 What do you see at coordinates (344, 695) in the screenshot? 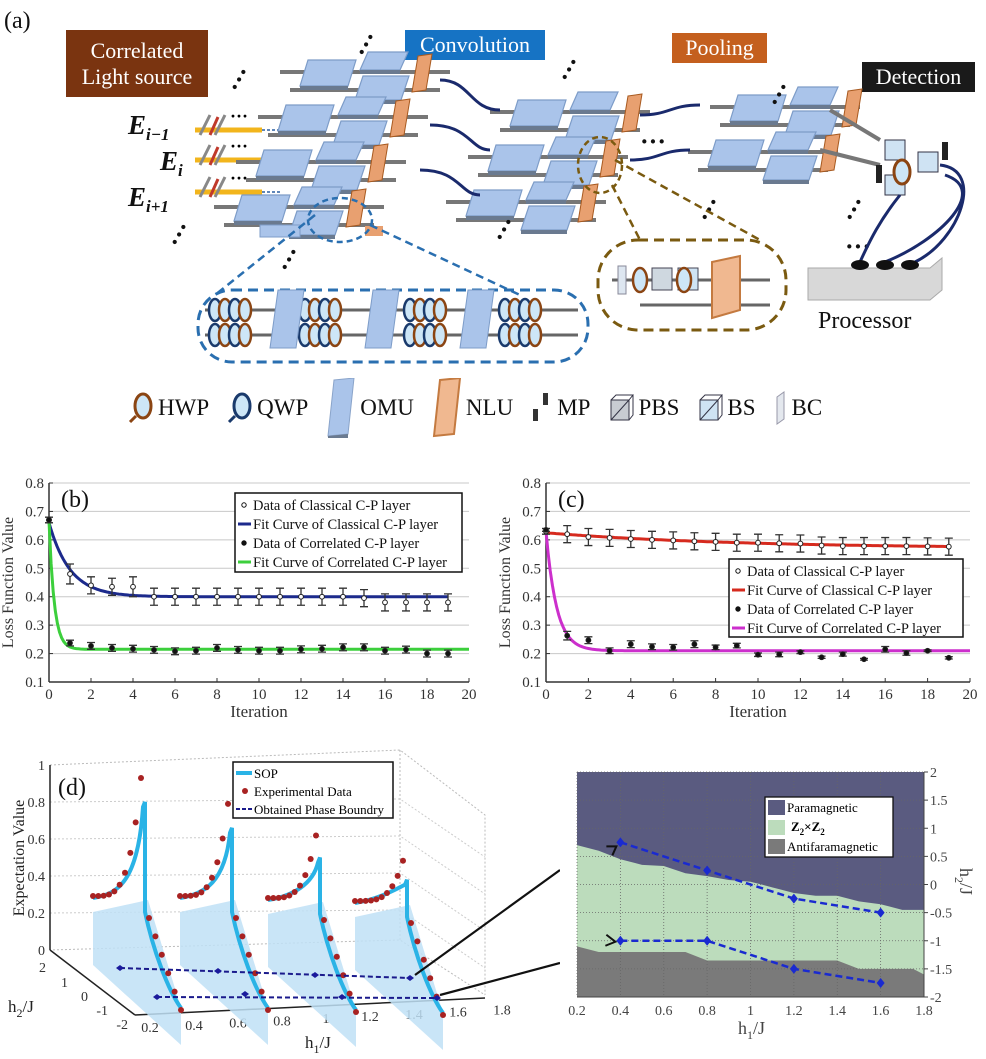
I see `x-tick-label: 14` at bounding box center [344, 695].